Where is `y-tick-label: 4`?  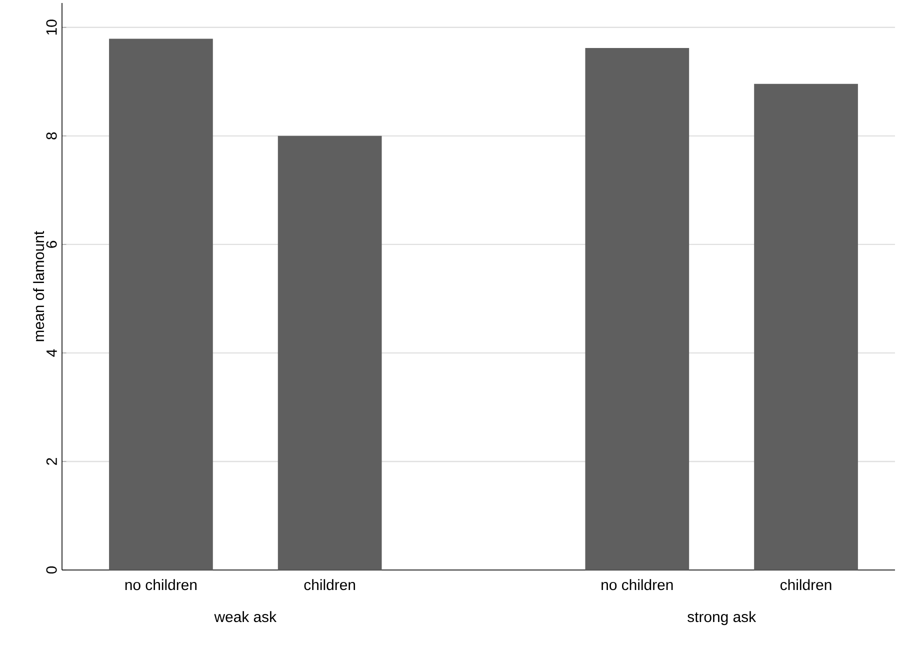
y-tick-label: 4 is located at coordinates (51, 353).